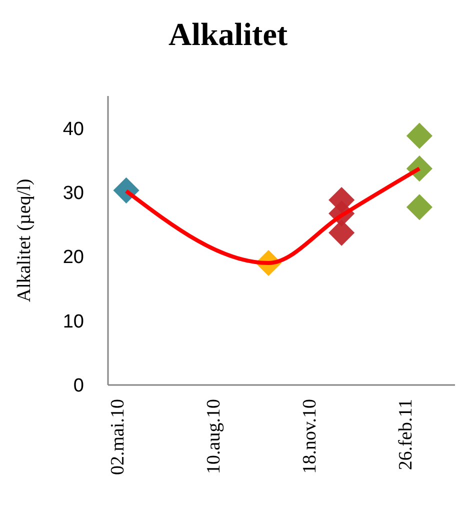 The height and width of the screenshot is (517, 456). I want to click on y-tick-label: 30, so click(73, 193).